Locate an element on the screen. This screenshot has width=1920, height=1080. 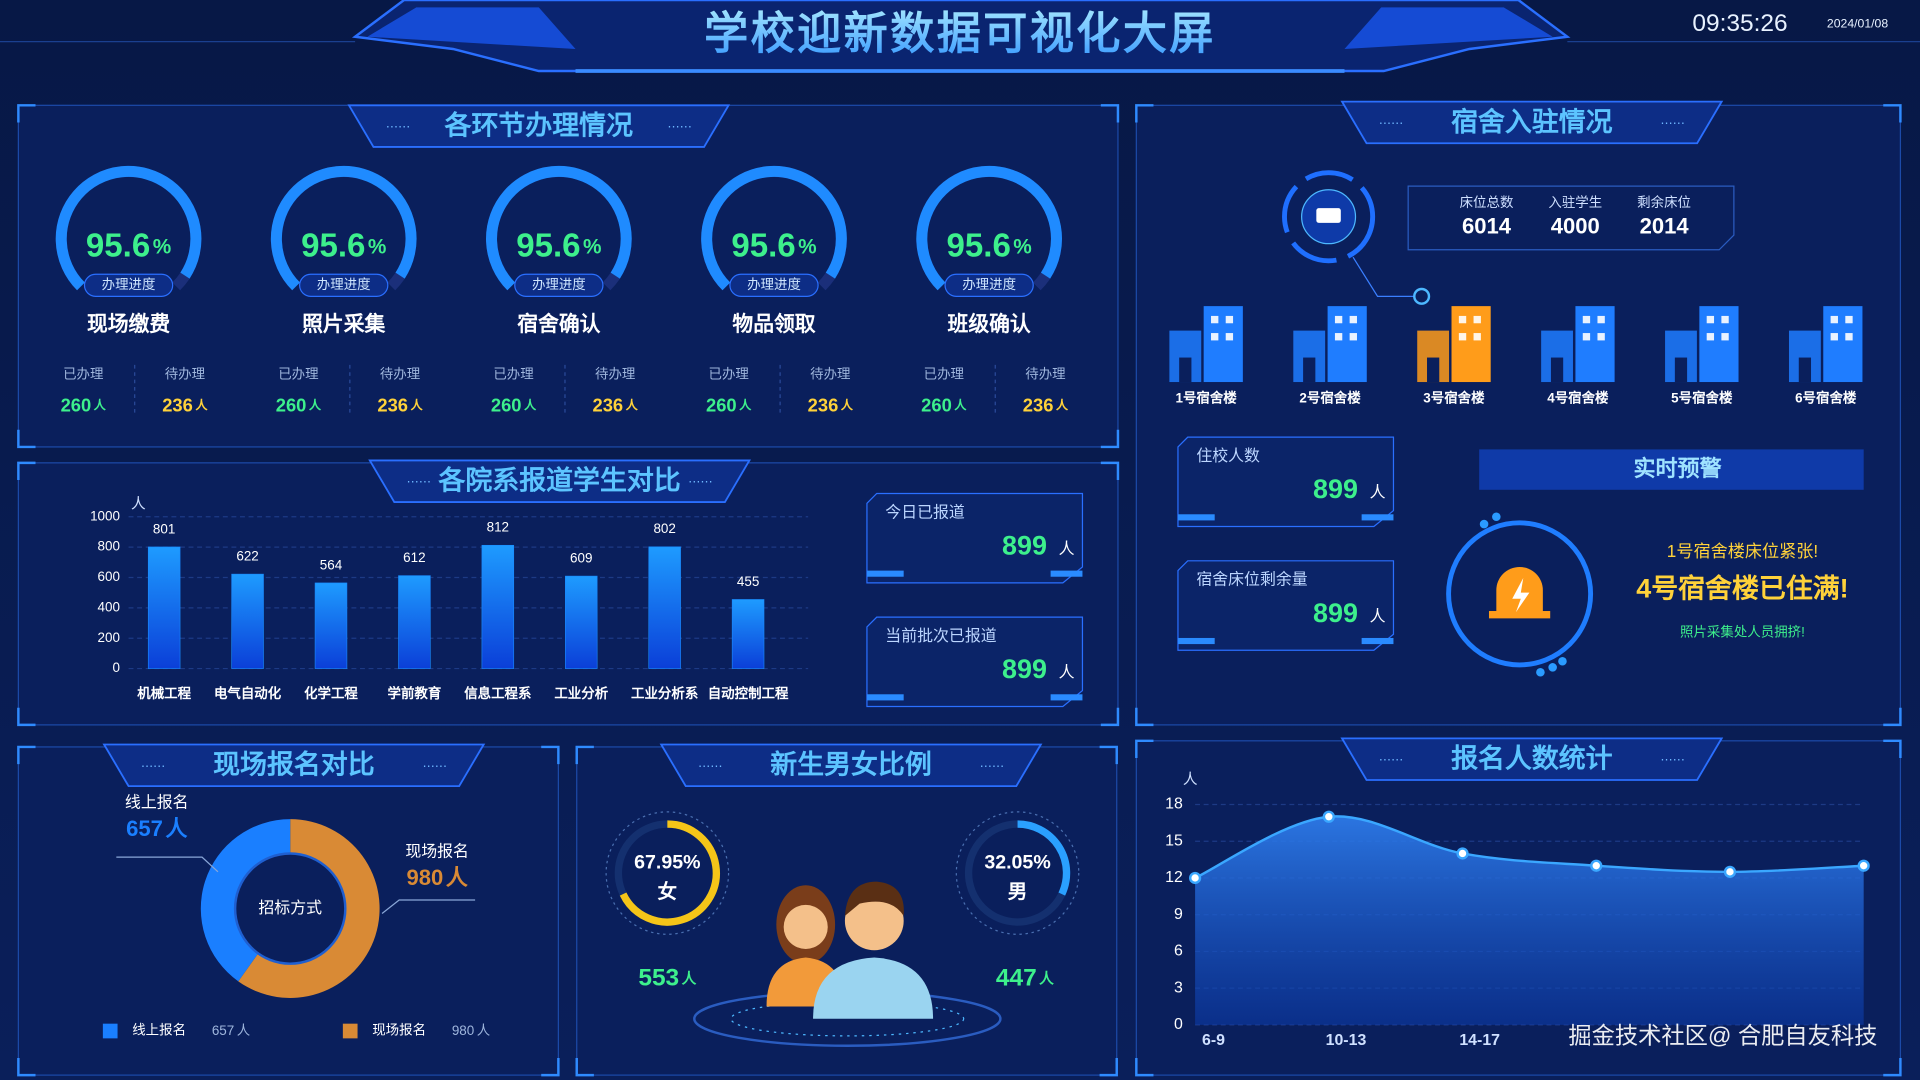
line is located at coordinates (1529, 847).